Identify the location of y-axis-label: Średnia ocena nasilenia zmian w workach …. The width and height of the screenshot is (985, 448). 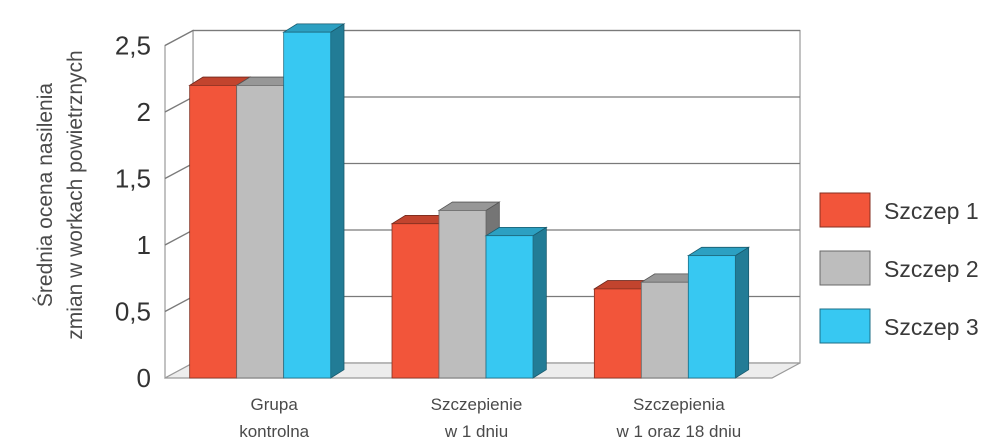
(60, 194).